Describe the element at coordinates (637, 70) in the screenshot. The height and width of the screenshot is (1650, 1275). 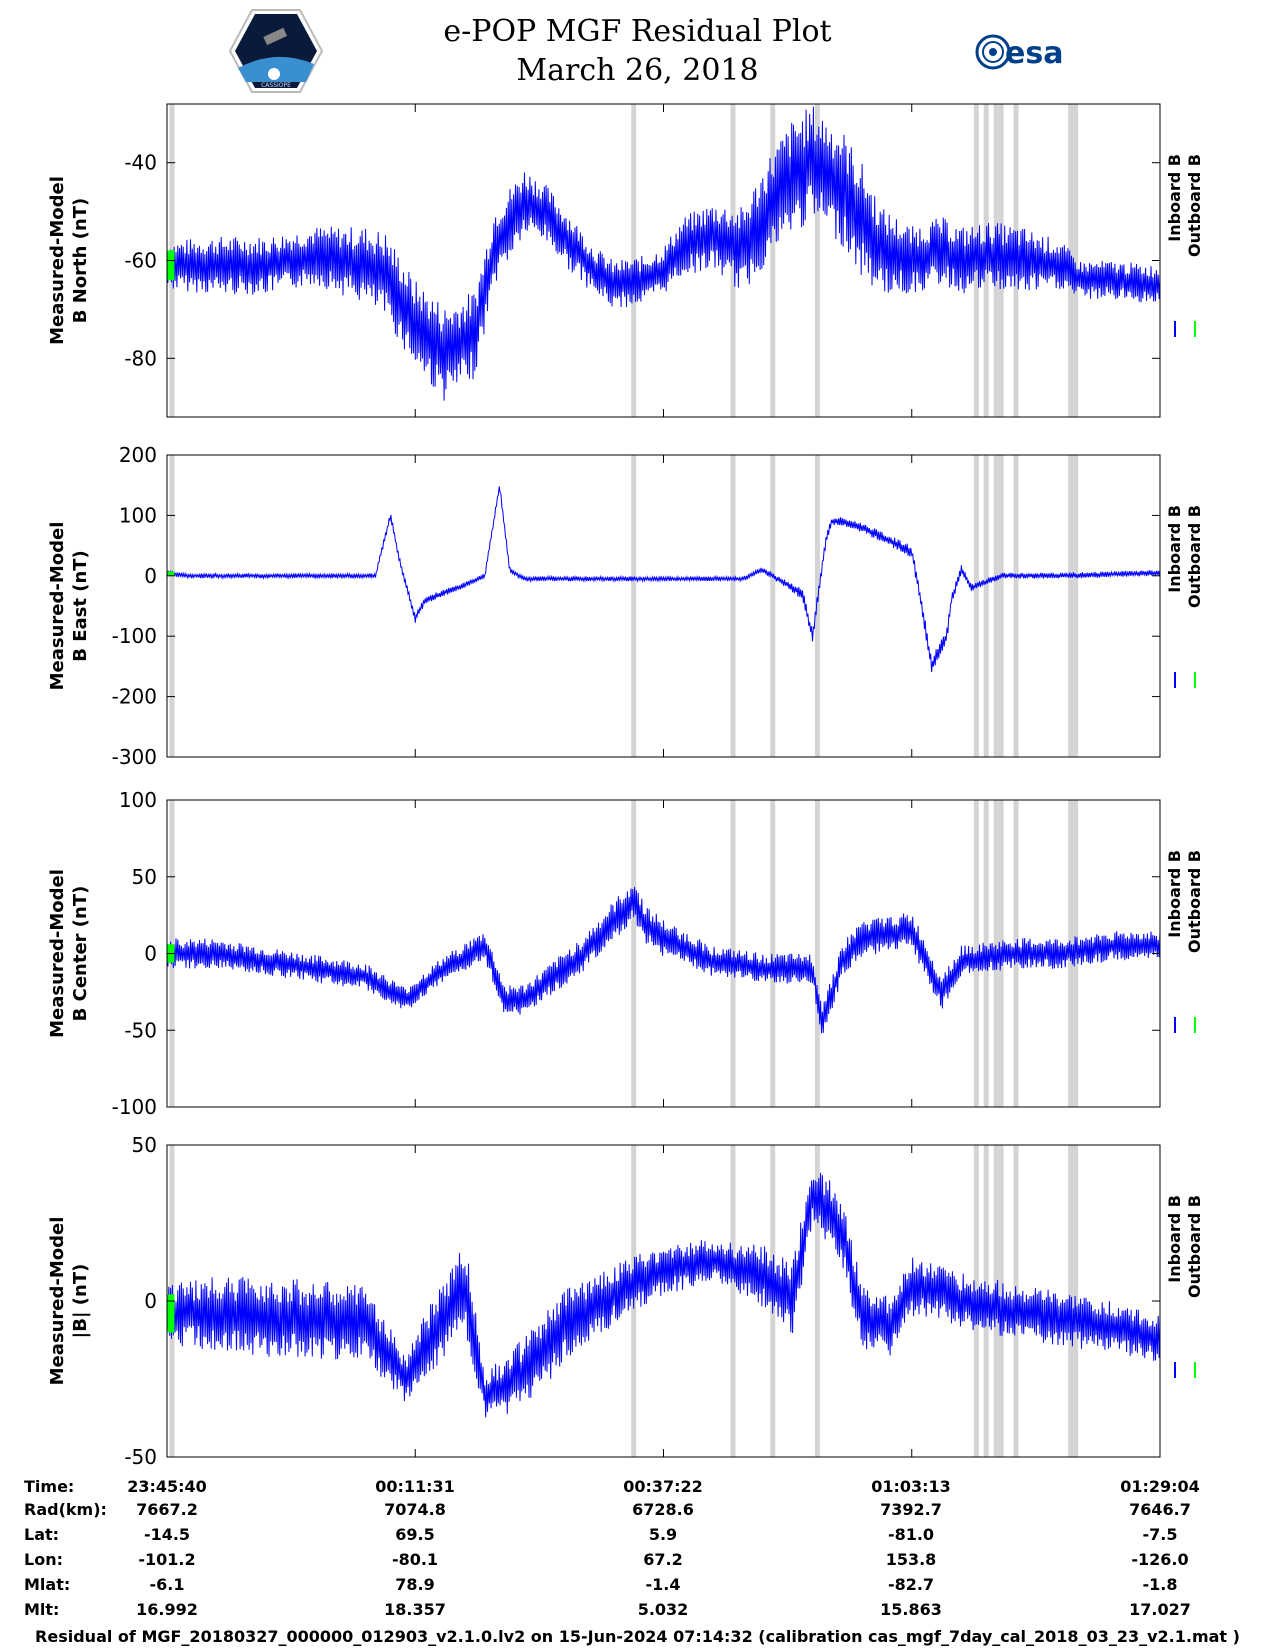
I see `page-date: March 26, 2018` at that location.